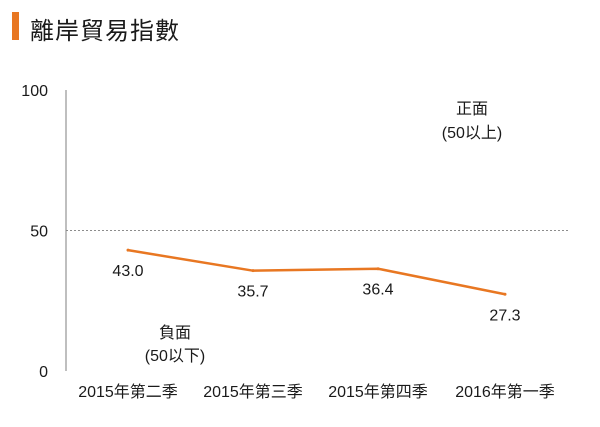 The image size is (600, 427). What do you see at coordinates (472, 133) in the screenshot?
I see `annotation-positive-line2: (50以上)` at bounding box center [472, 133].